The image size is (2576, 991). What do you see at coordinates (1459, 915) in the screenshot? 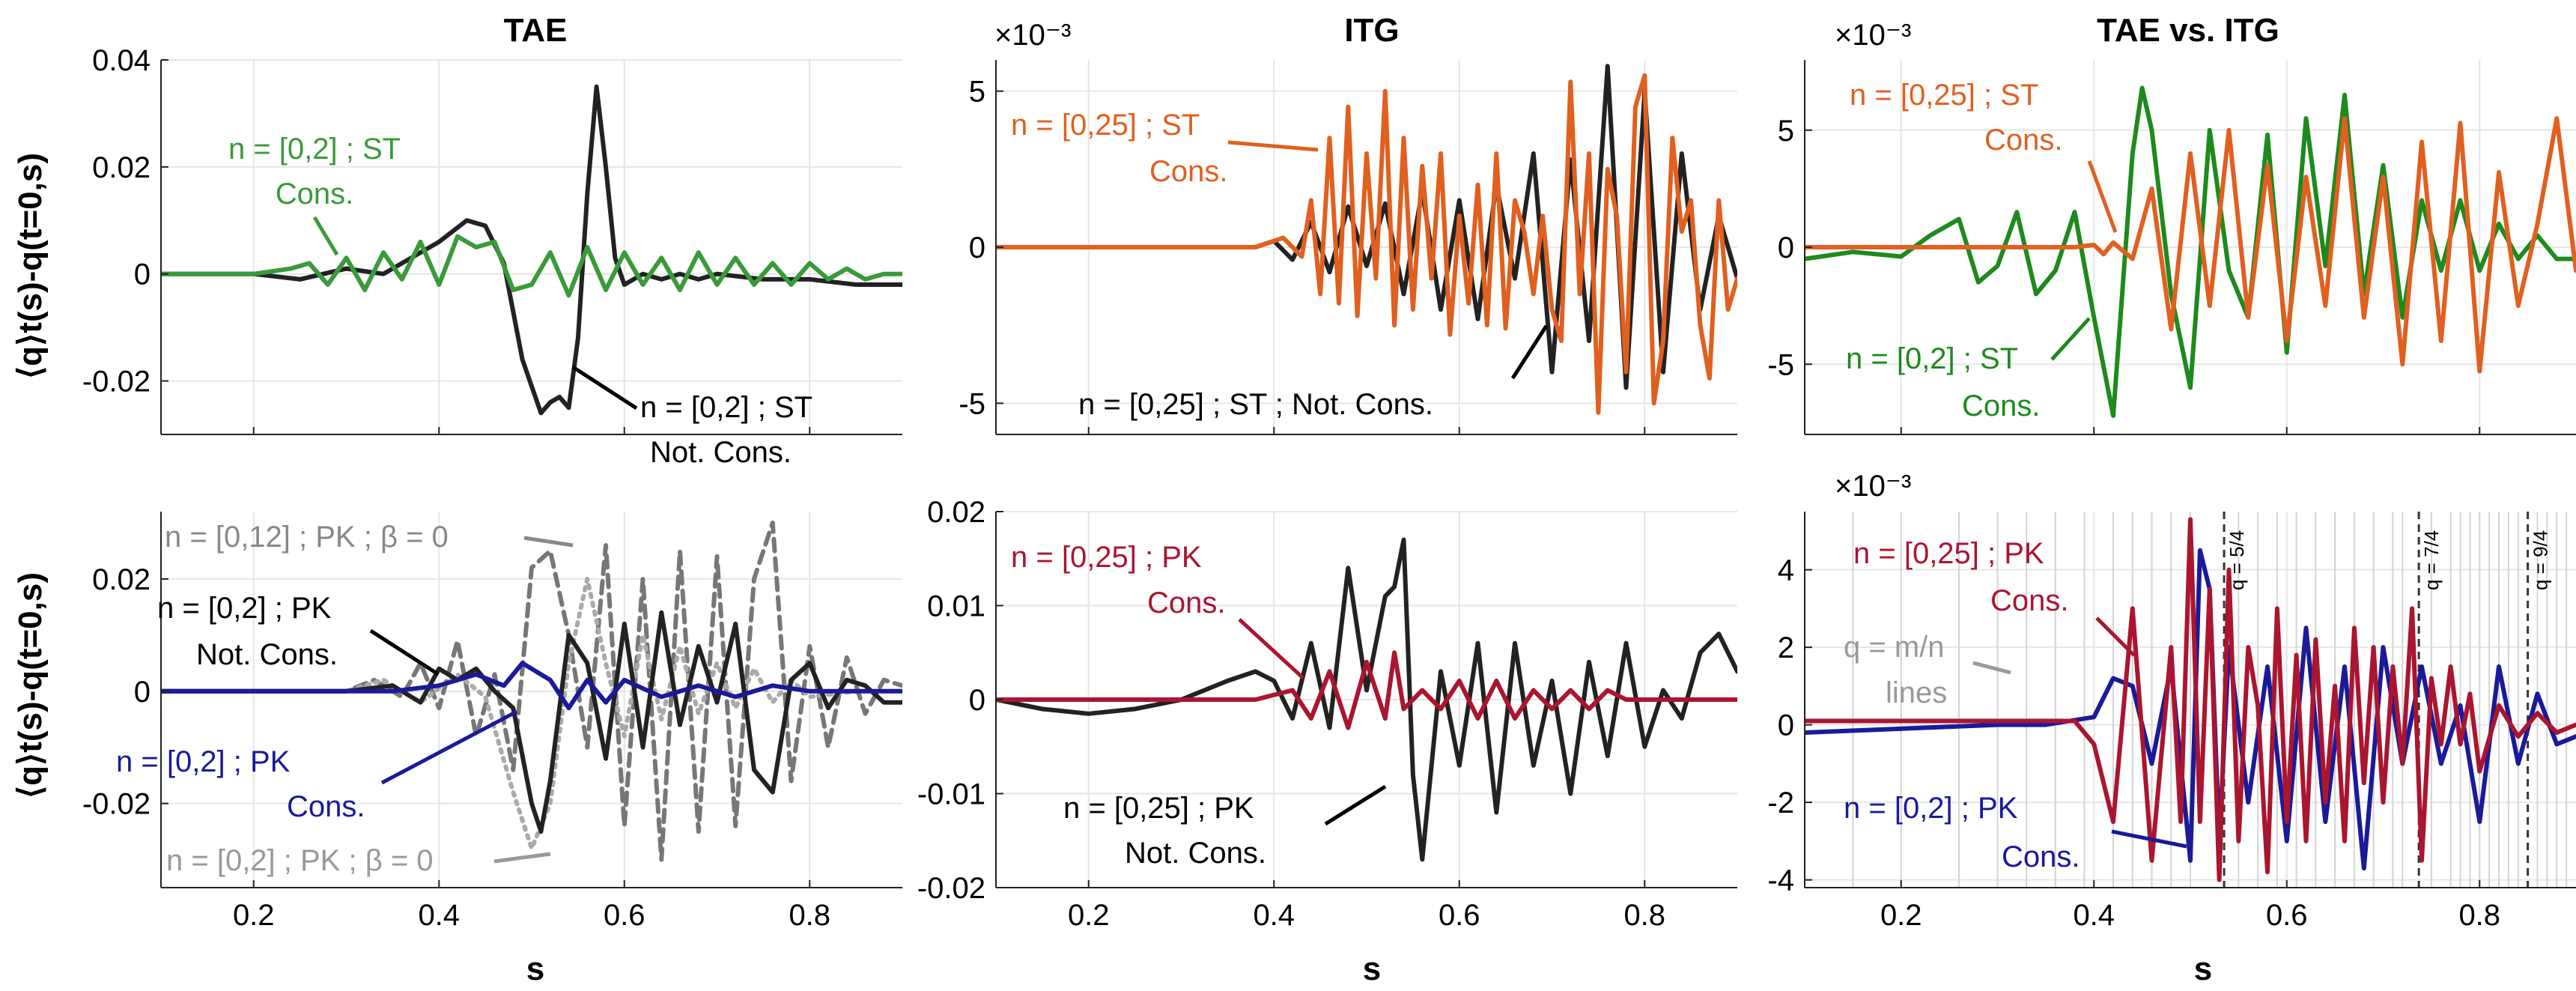
I see `x-tick-label: 0.6` at bounding box center [1459, 915].